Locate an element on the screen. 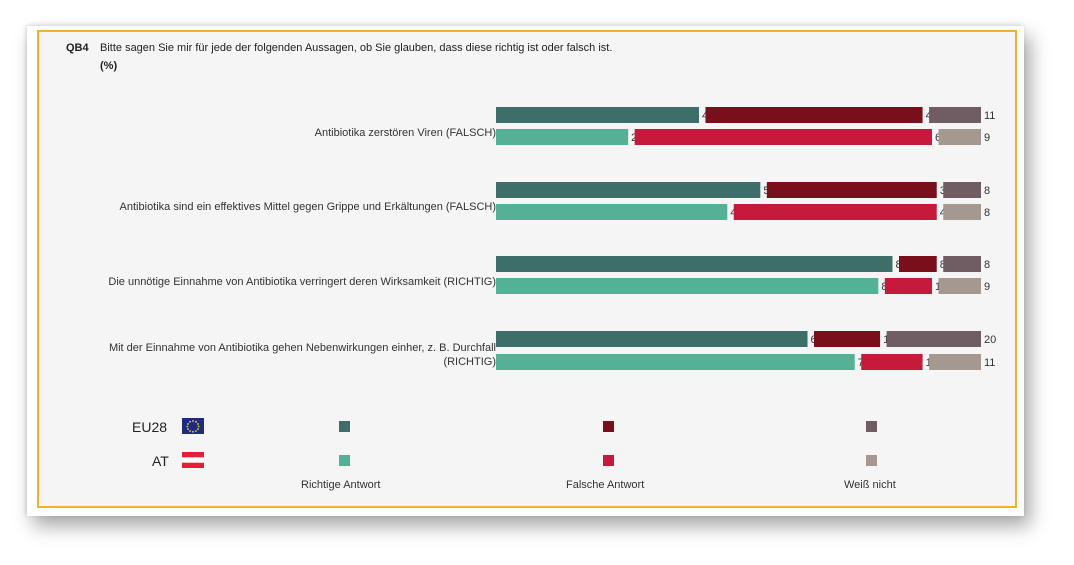 The image size is (1074, 565). legend-label-wrong: Falsche Antwort is located at coordinates (605, 485).